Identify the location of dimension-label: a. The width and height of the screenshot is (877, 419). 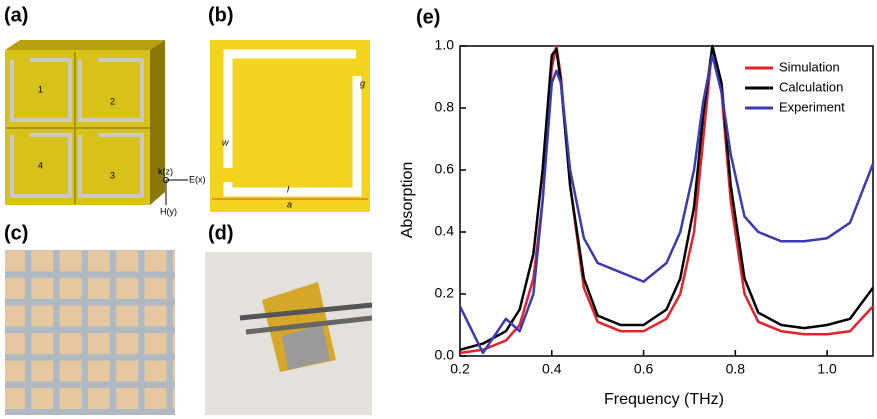
(289, 204).